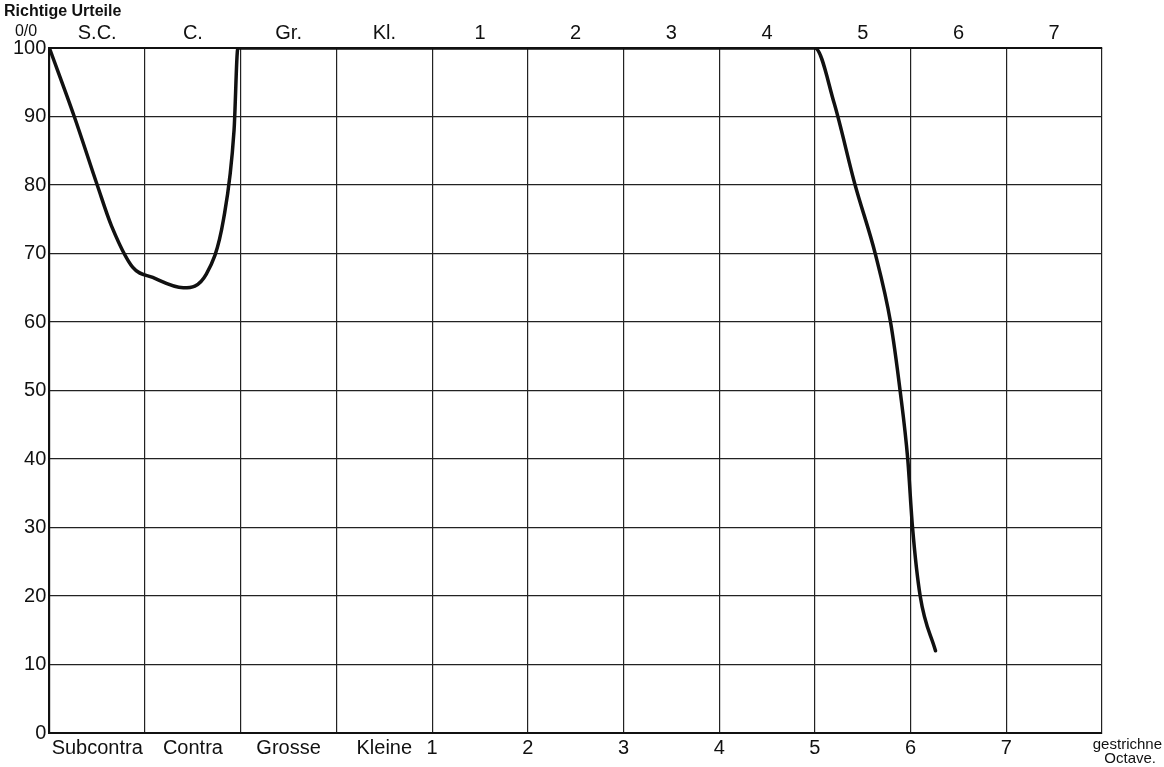  I want to click on x-tick-label: 7, so click(1006, 746).